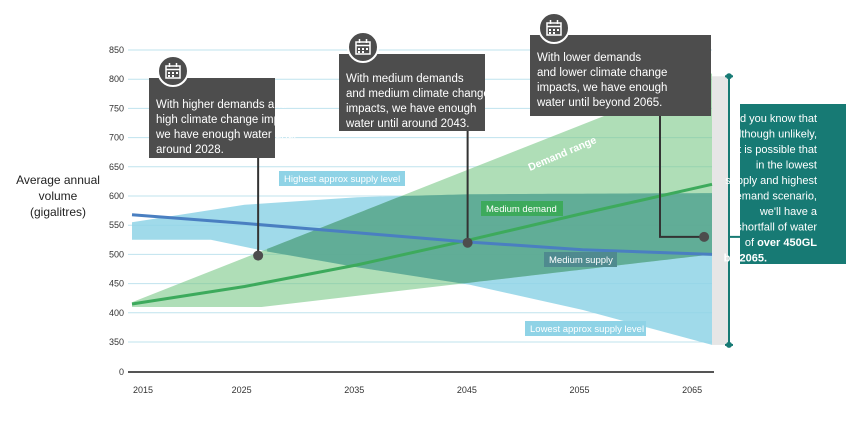 This screenshot has width=850, height=432. I want to click on x-tick-label: 2015, so click(143, 390).